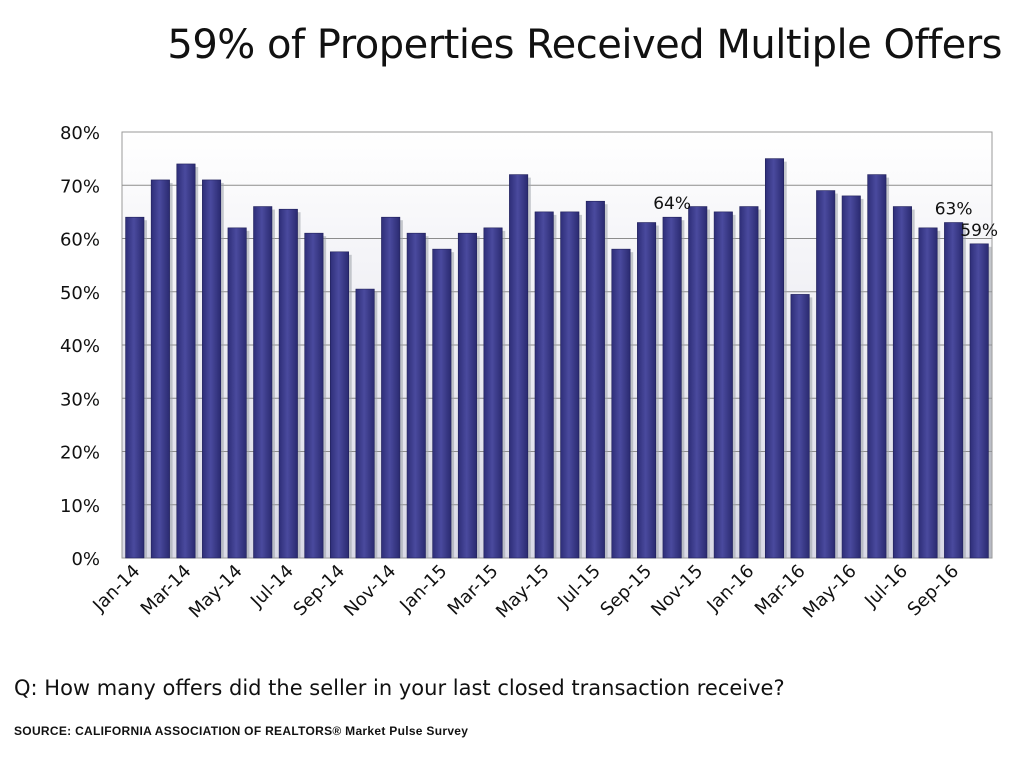  Describe the element at coordinates (319, 591) in the screenshot. I see `x-tick-label: Sep-14` at that location.